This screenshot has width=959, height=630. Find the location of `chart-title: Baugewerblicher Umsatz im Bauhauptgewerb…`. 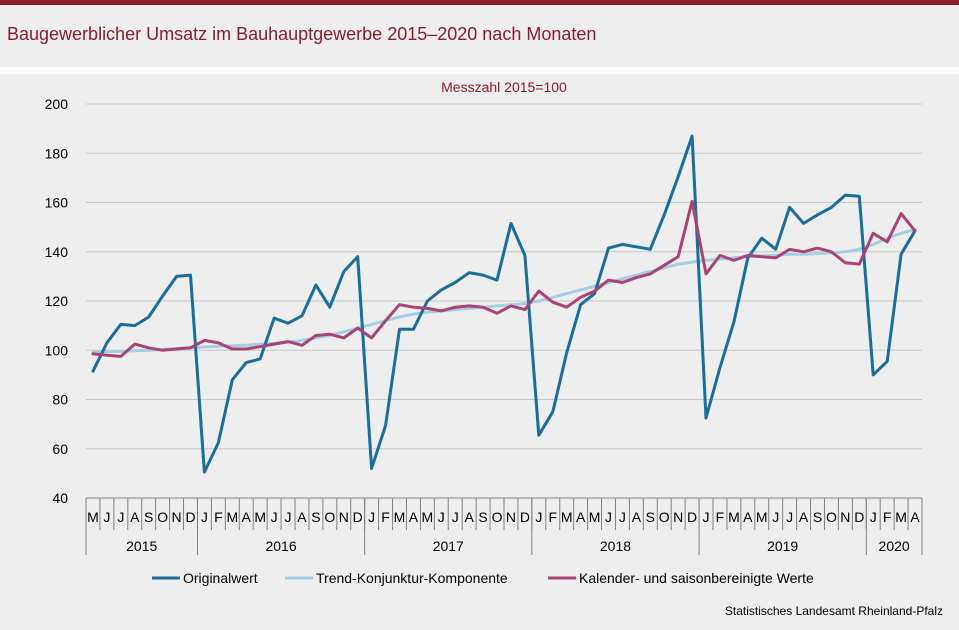

chart-title: Baugewerblicher Umsatz im Bauhauptgewerb… is located at coordinates (302, 34).